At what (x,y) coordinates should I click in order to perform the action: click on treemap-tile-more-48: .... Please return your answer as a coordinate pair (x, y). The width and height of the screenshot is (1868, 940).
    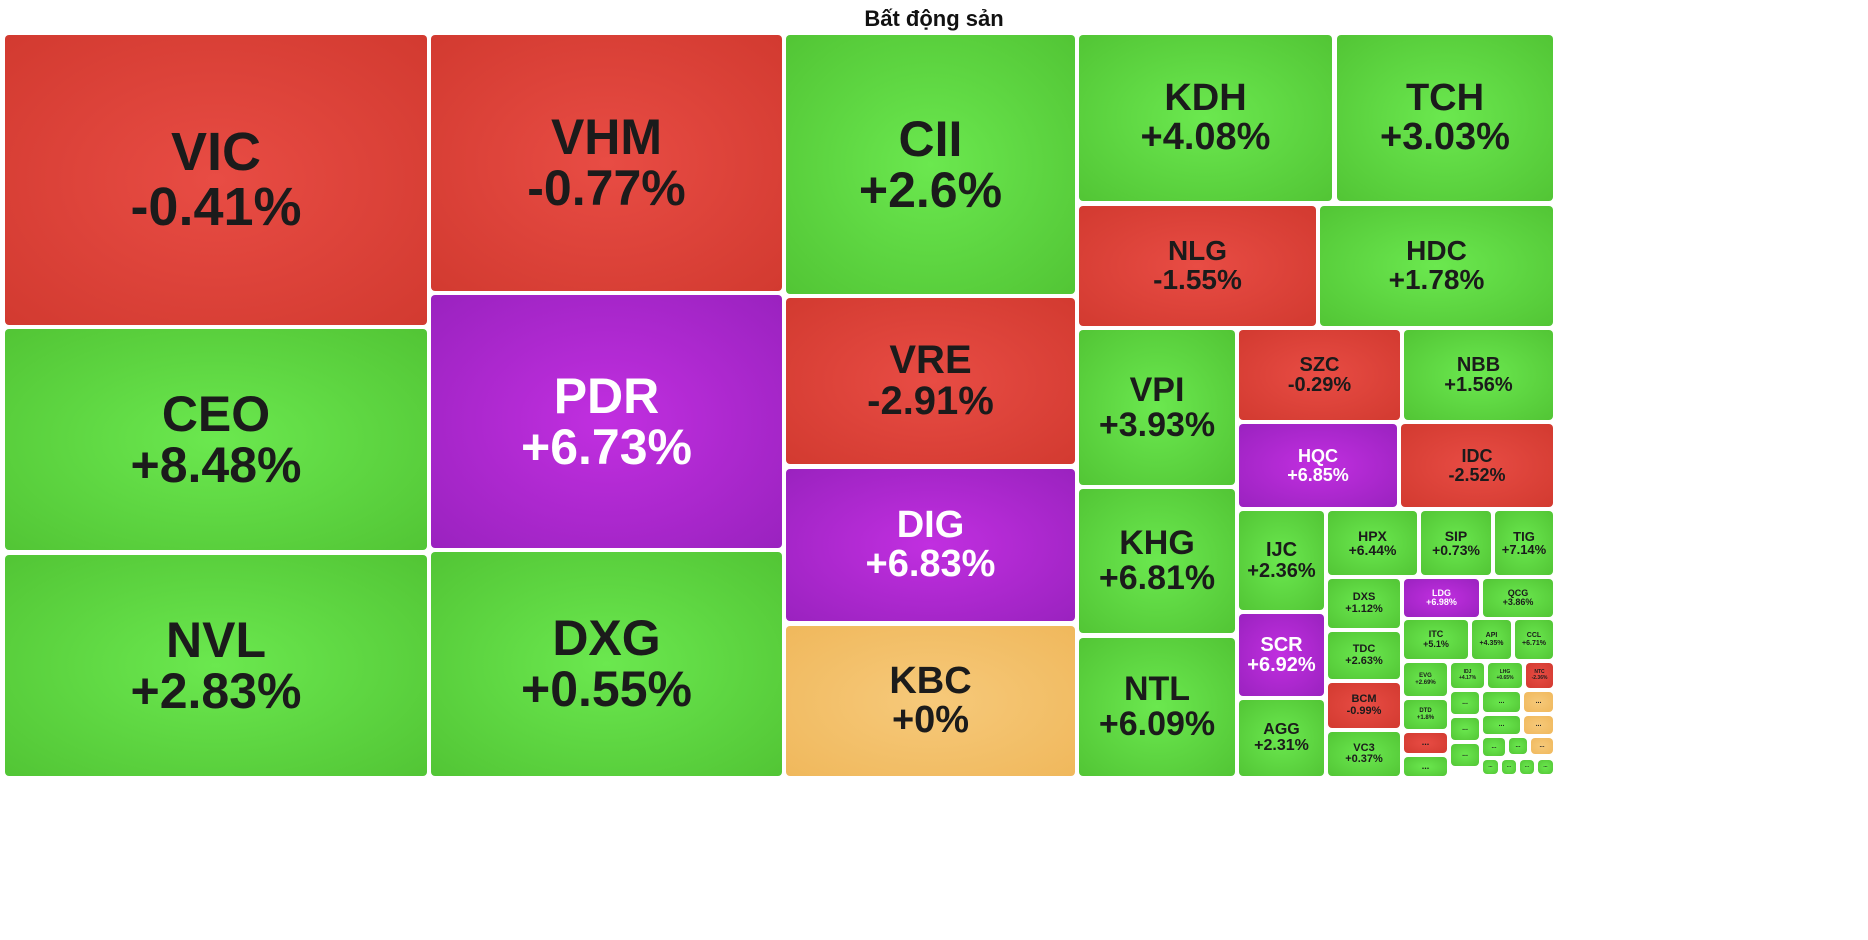
    Looking at the image, I should click on (1538, 702).